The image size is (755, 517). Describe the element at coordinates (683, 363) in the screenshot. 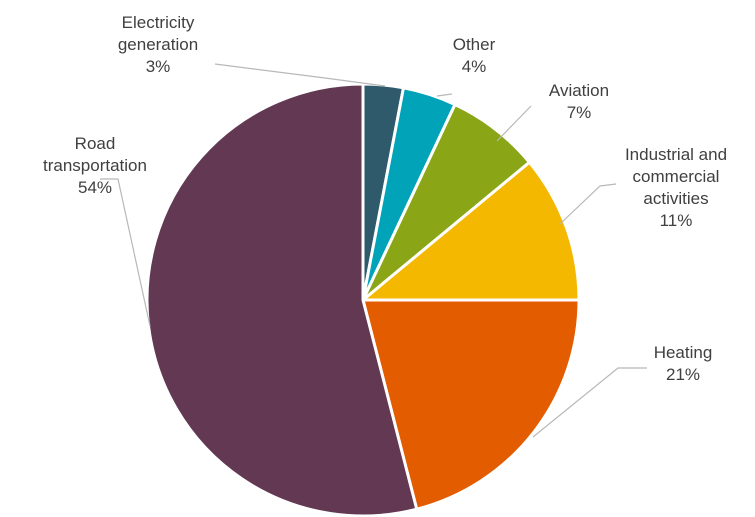

I see `slice-label-heating: Heating 21%` at that location.